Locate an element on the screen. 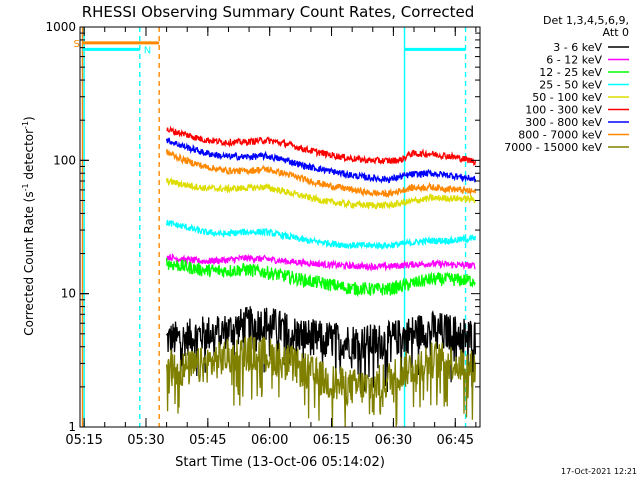 This screenshot has width=640, height=480. y-label-sup2: -1 is located at coordinates (25, 125).